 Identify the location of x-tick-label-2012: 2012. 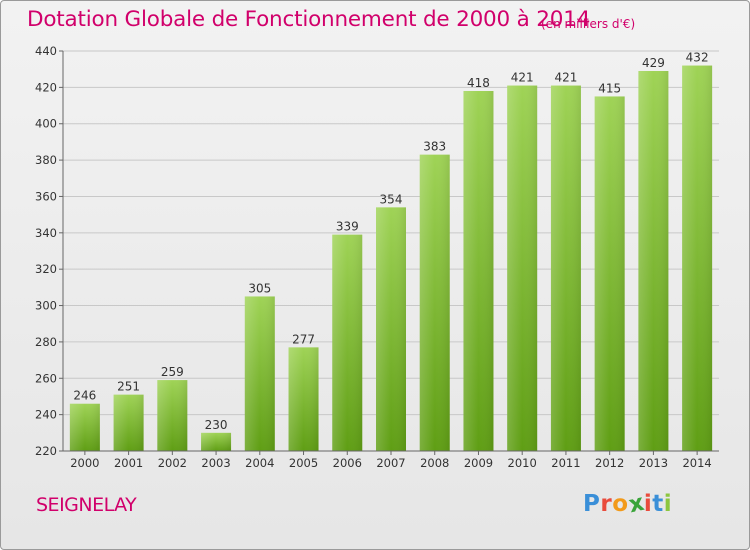
(609, 463).